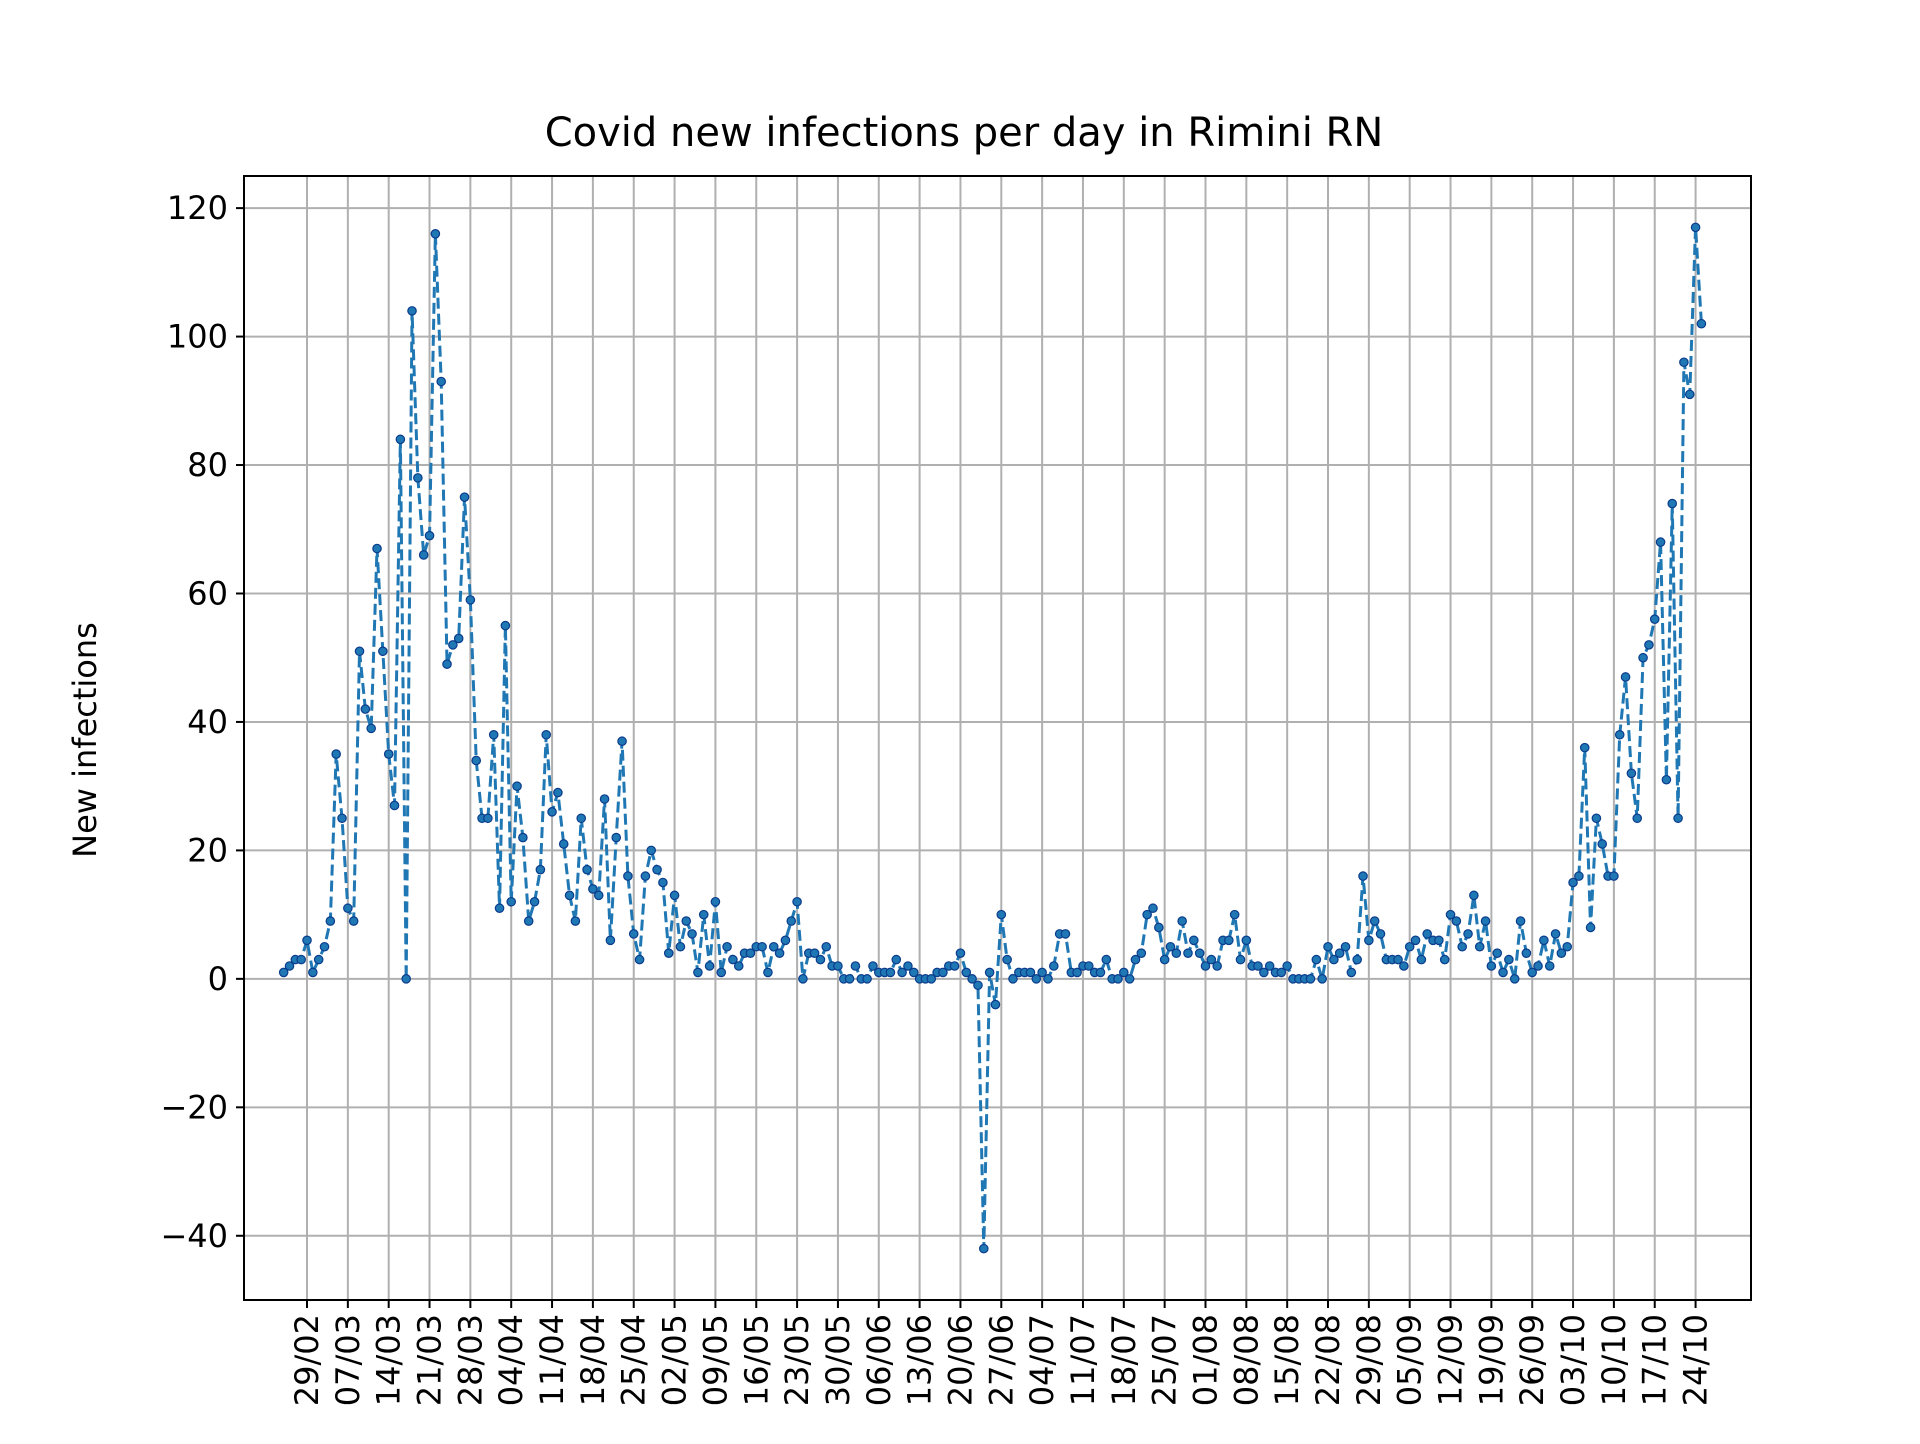  I want to click on x-tick-label: 19/09, so click(1491, 1360).